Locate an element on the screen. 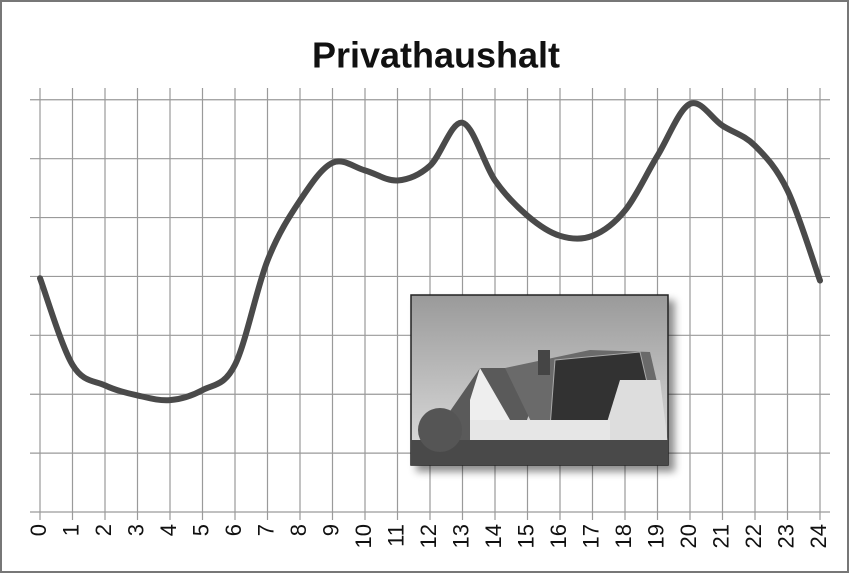  x-tick-label: 5 is located at coordinates (200, 530).